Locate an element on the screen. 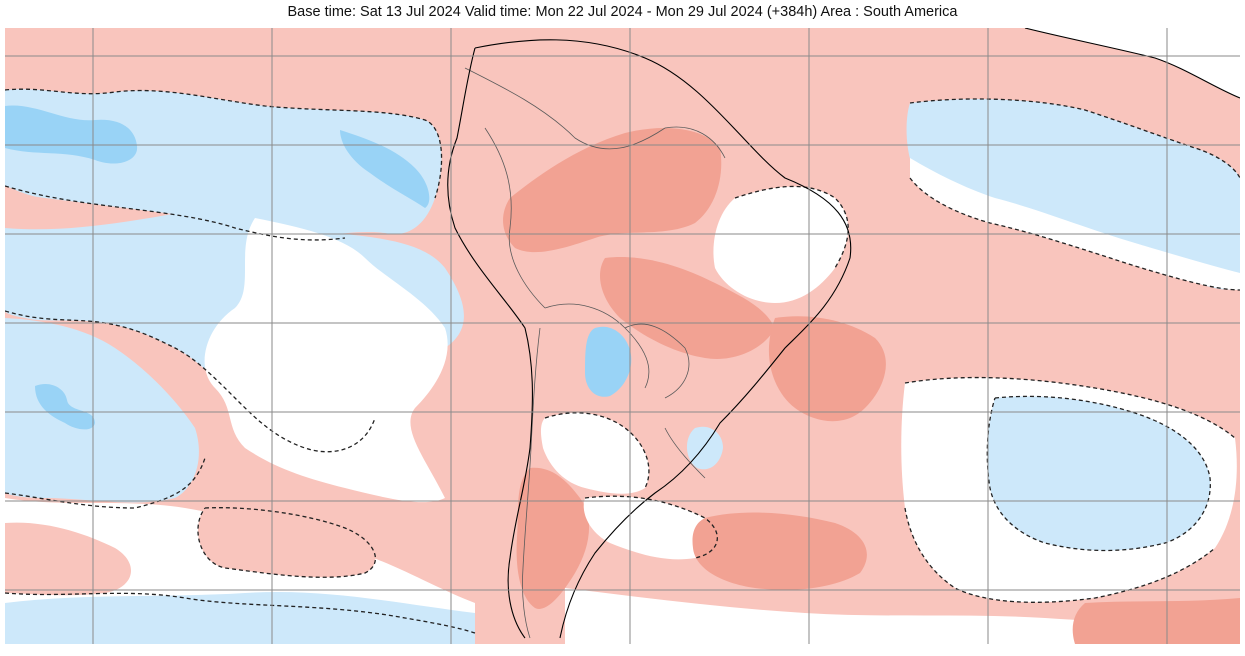 This screenshot has width=1245, height=656. contour-atlantic-north-south is located at coordinates (1074, 234).